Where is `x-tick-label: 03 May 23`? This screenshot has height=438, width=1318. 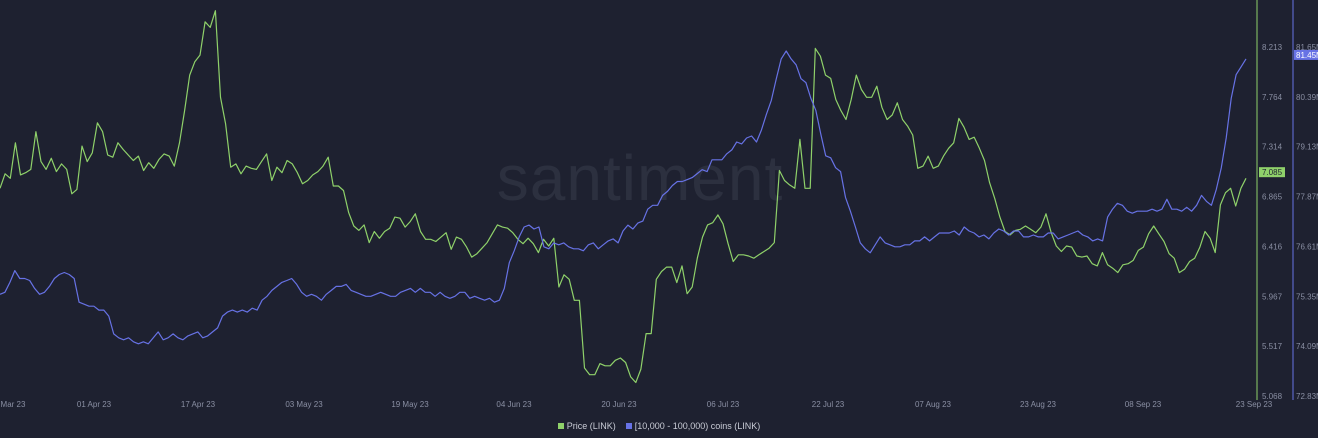
x-tick-label: 03 May 23 is located at coordinates (304, 404).